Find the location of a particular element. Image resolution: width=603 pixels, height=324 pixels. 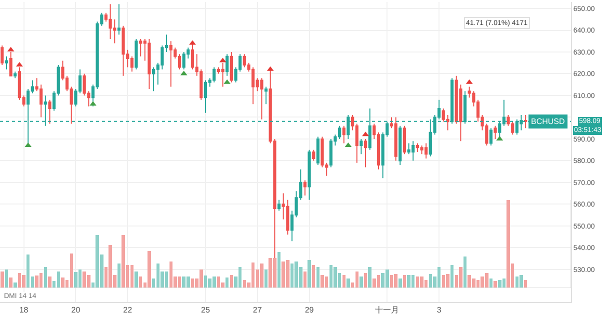

x-tick-label: 18 is located at coordinates (24, 310).